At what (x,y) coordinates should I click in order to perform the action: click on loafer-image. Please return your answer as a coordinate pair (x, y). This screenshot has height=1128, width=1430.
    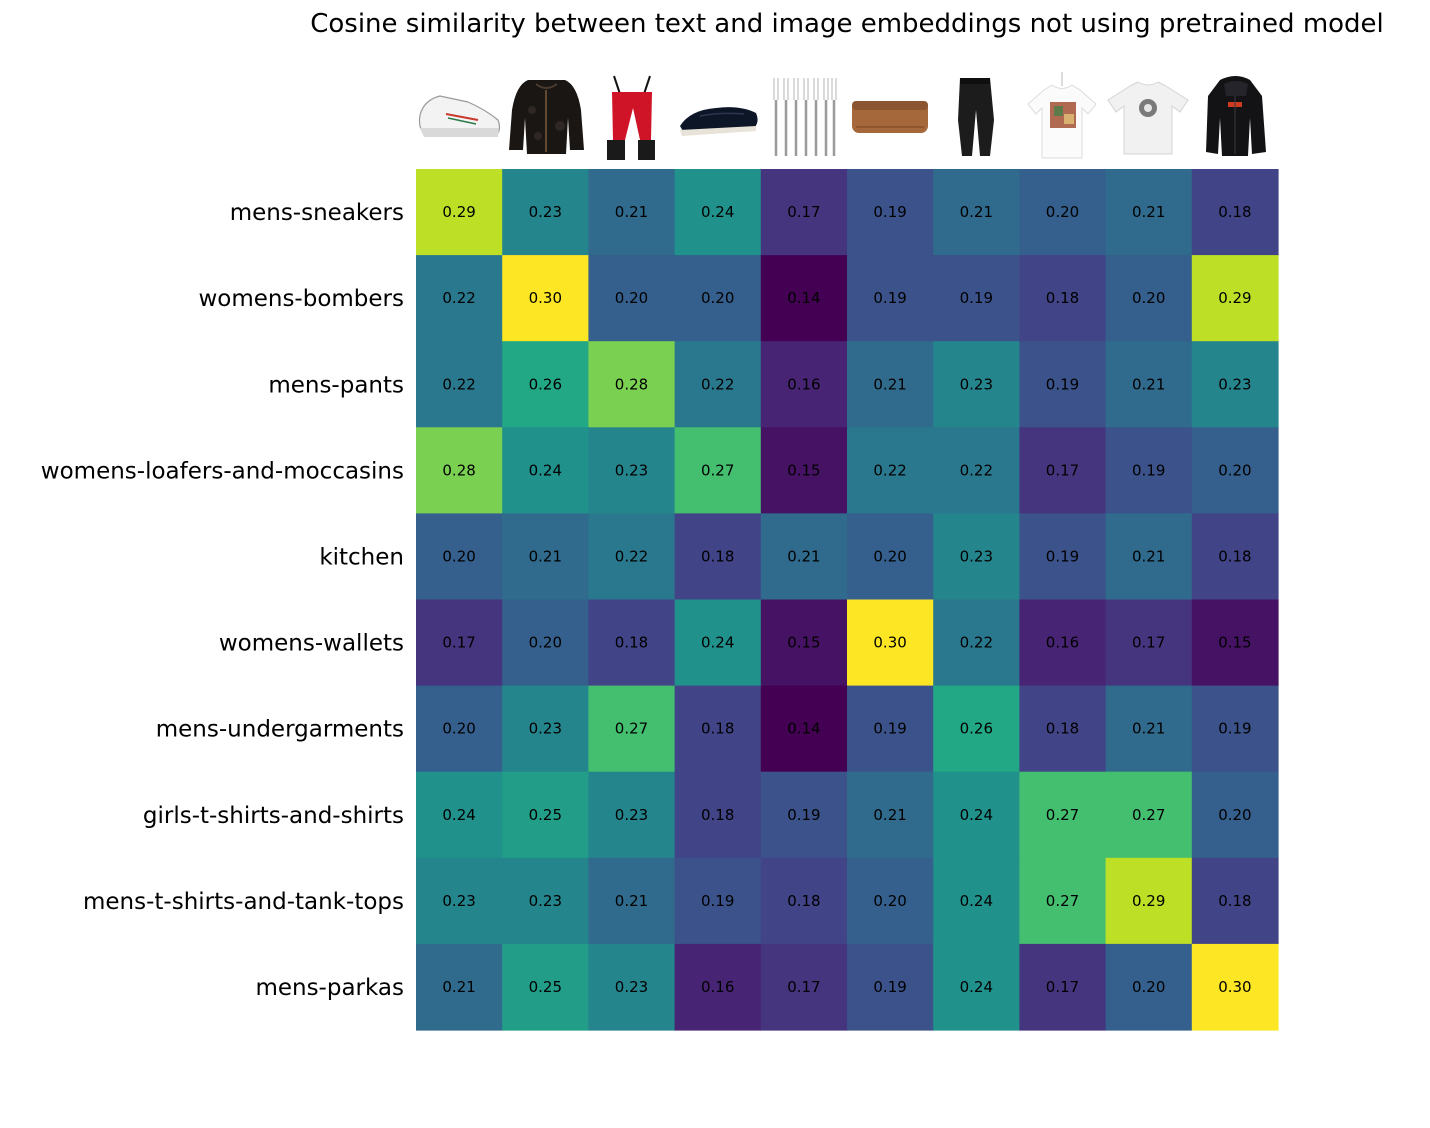
    Looking at the image, I should click on (719, 121).